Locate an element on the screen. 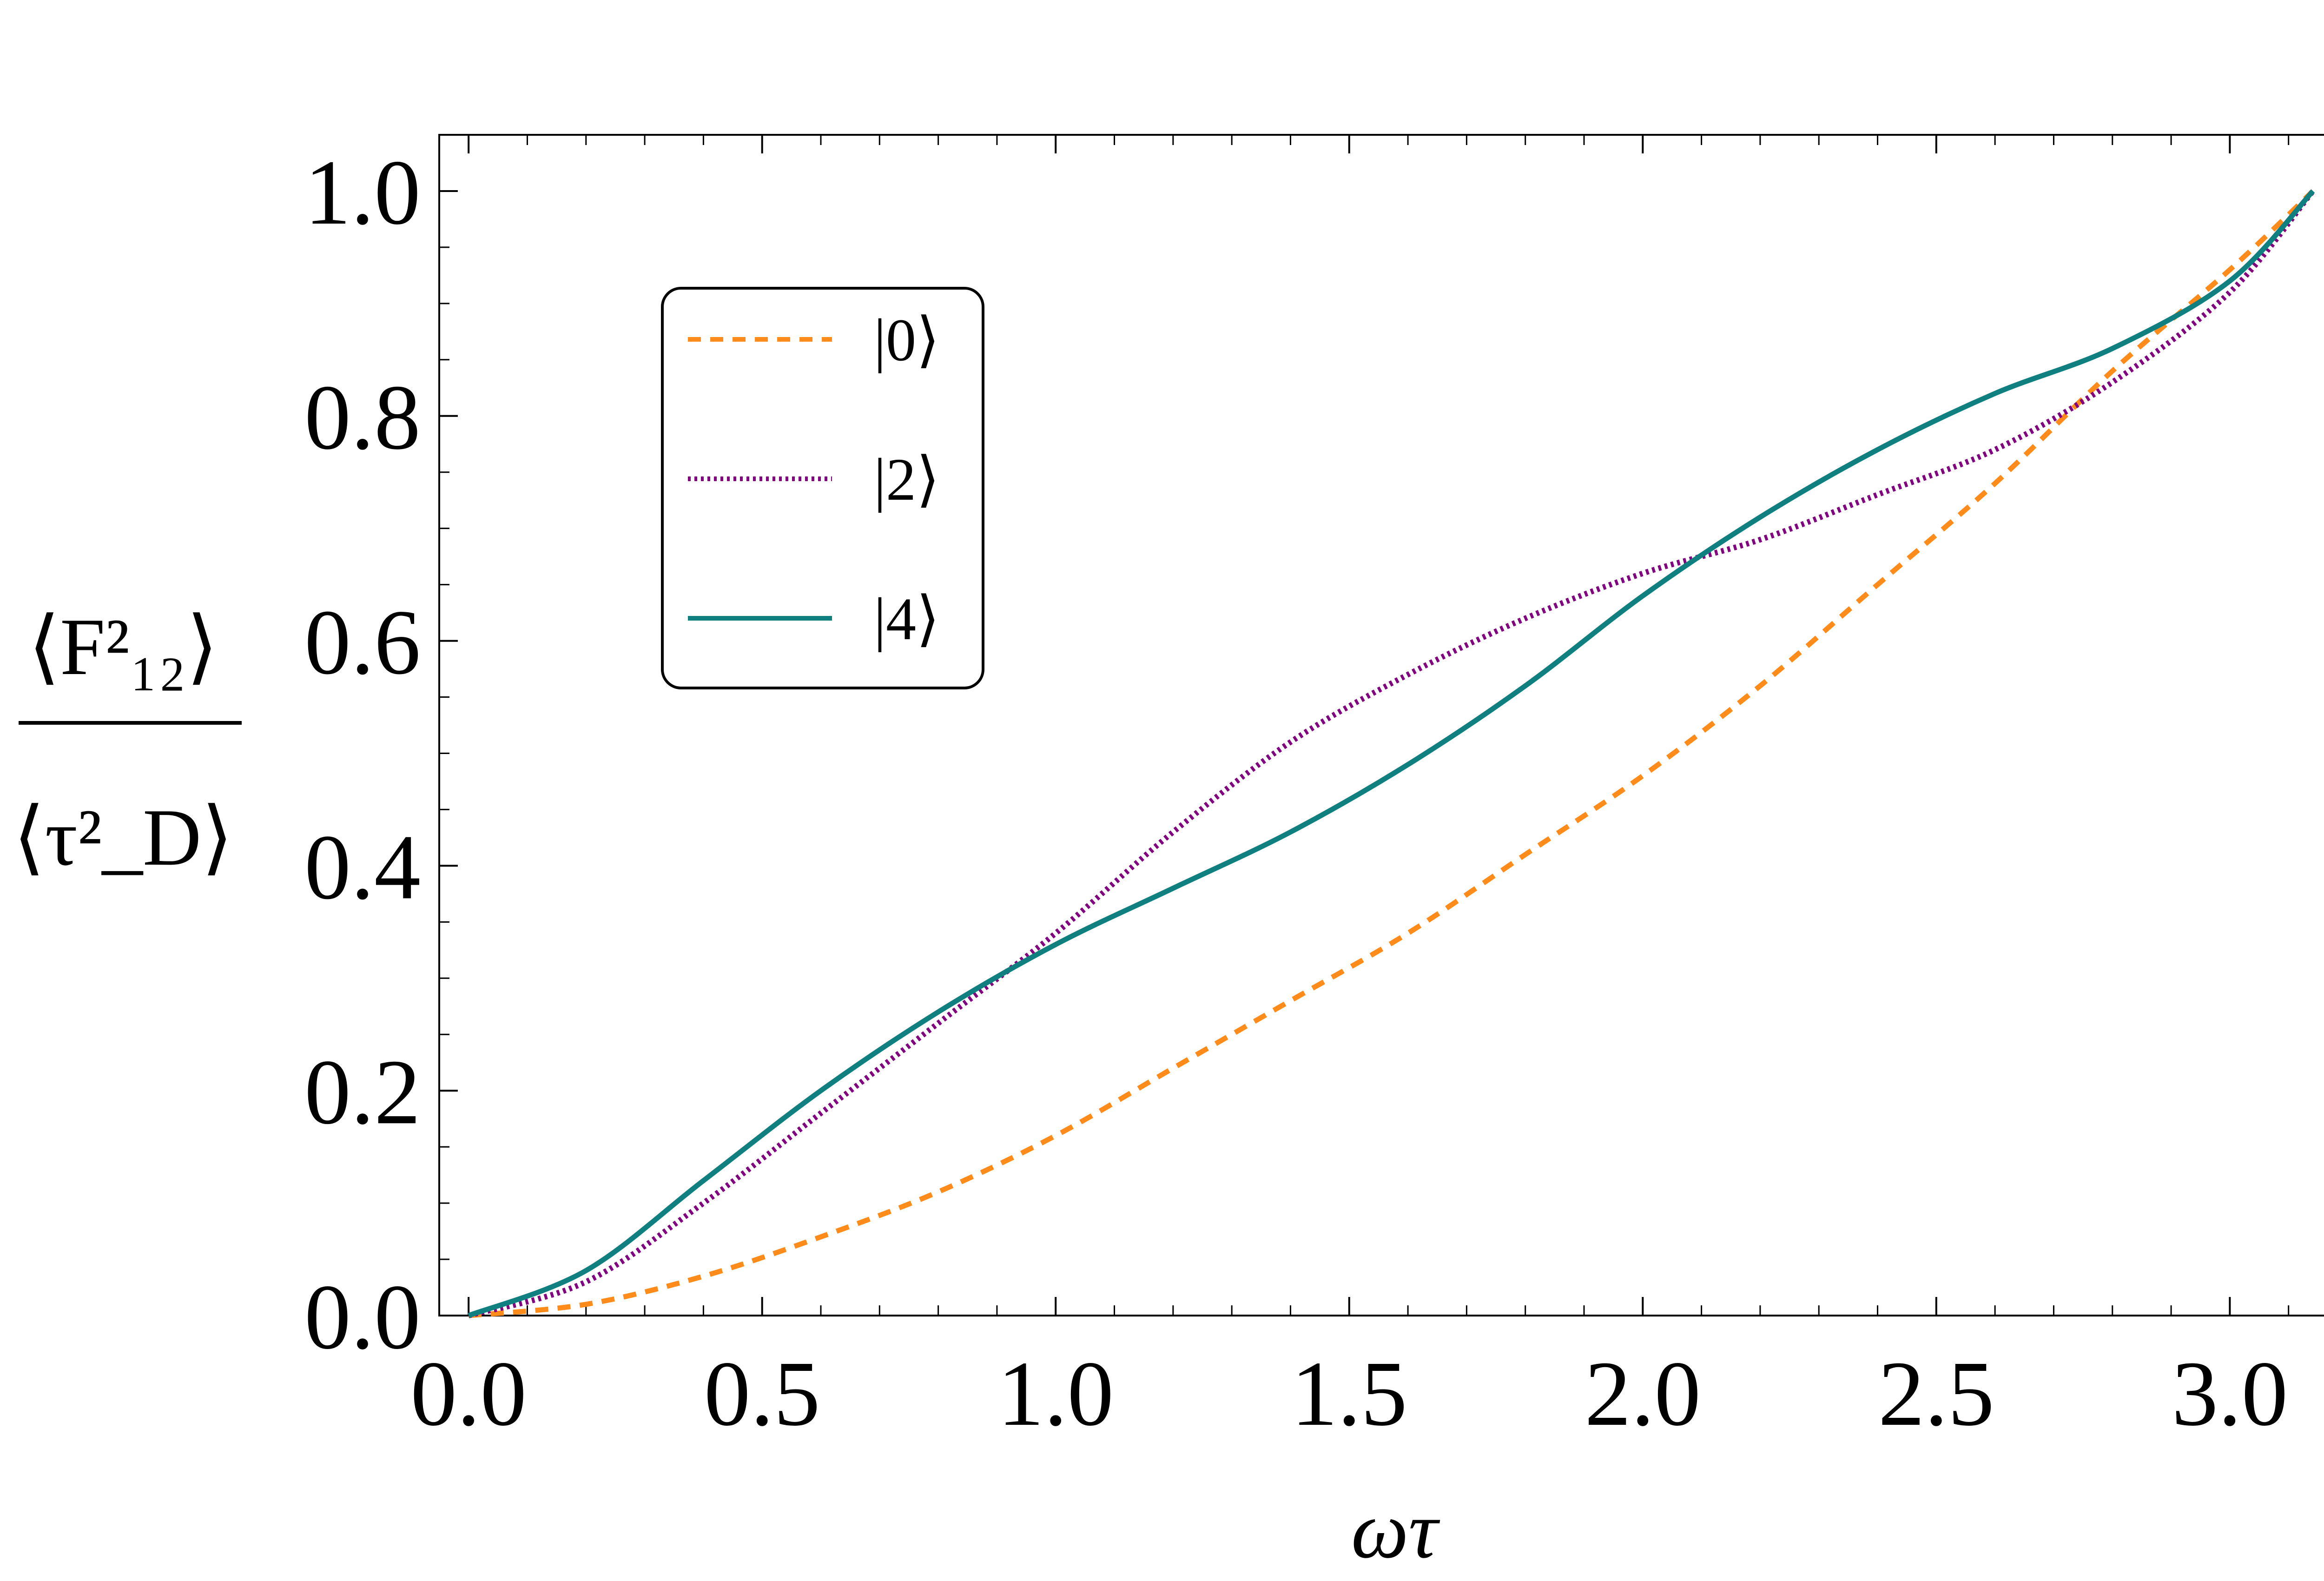 The width and height of the screenshot is (2324, 1581). y-tick-label: 0.6 is located at coordinates (362, 642).